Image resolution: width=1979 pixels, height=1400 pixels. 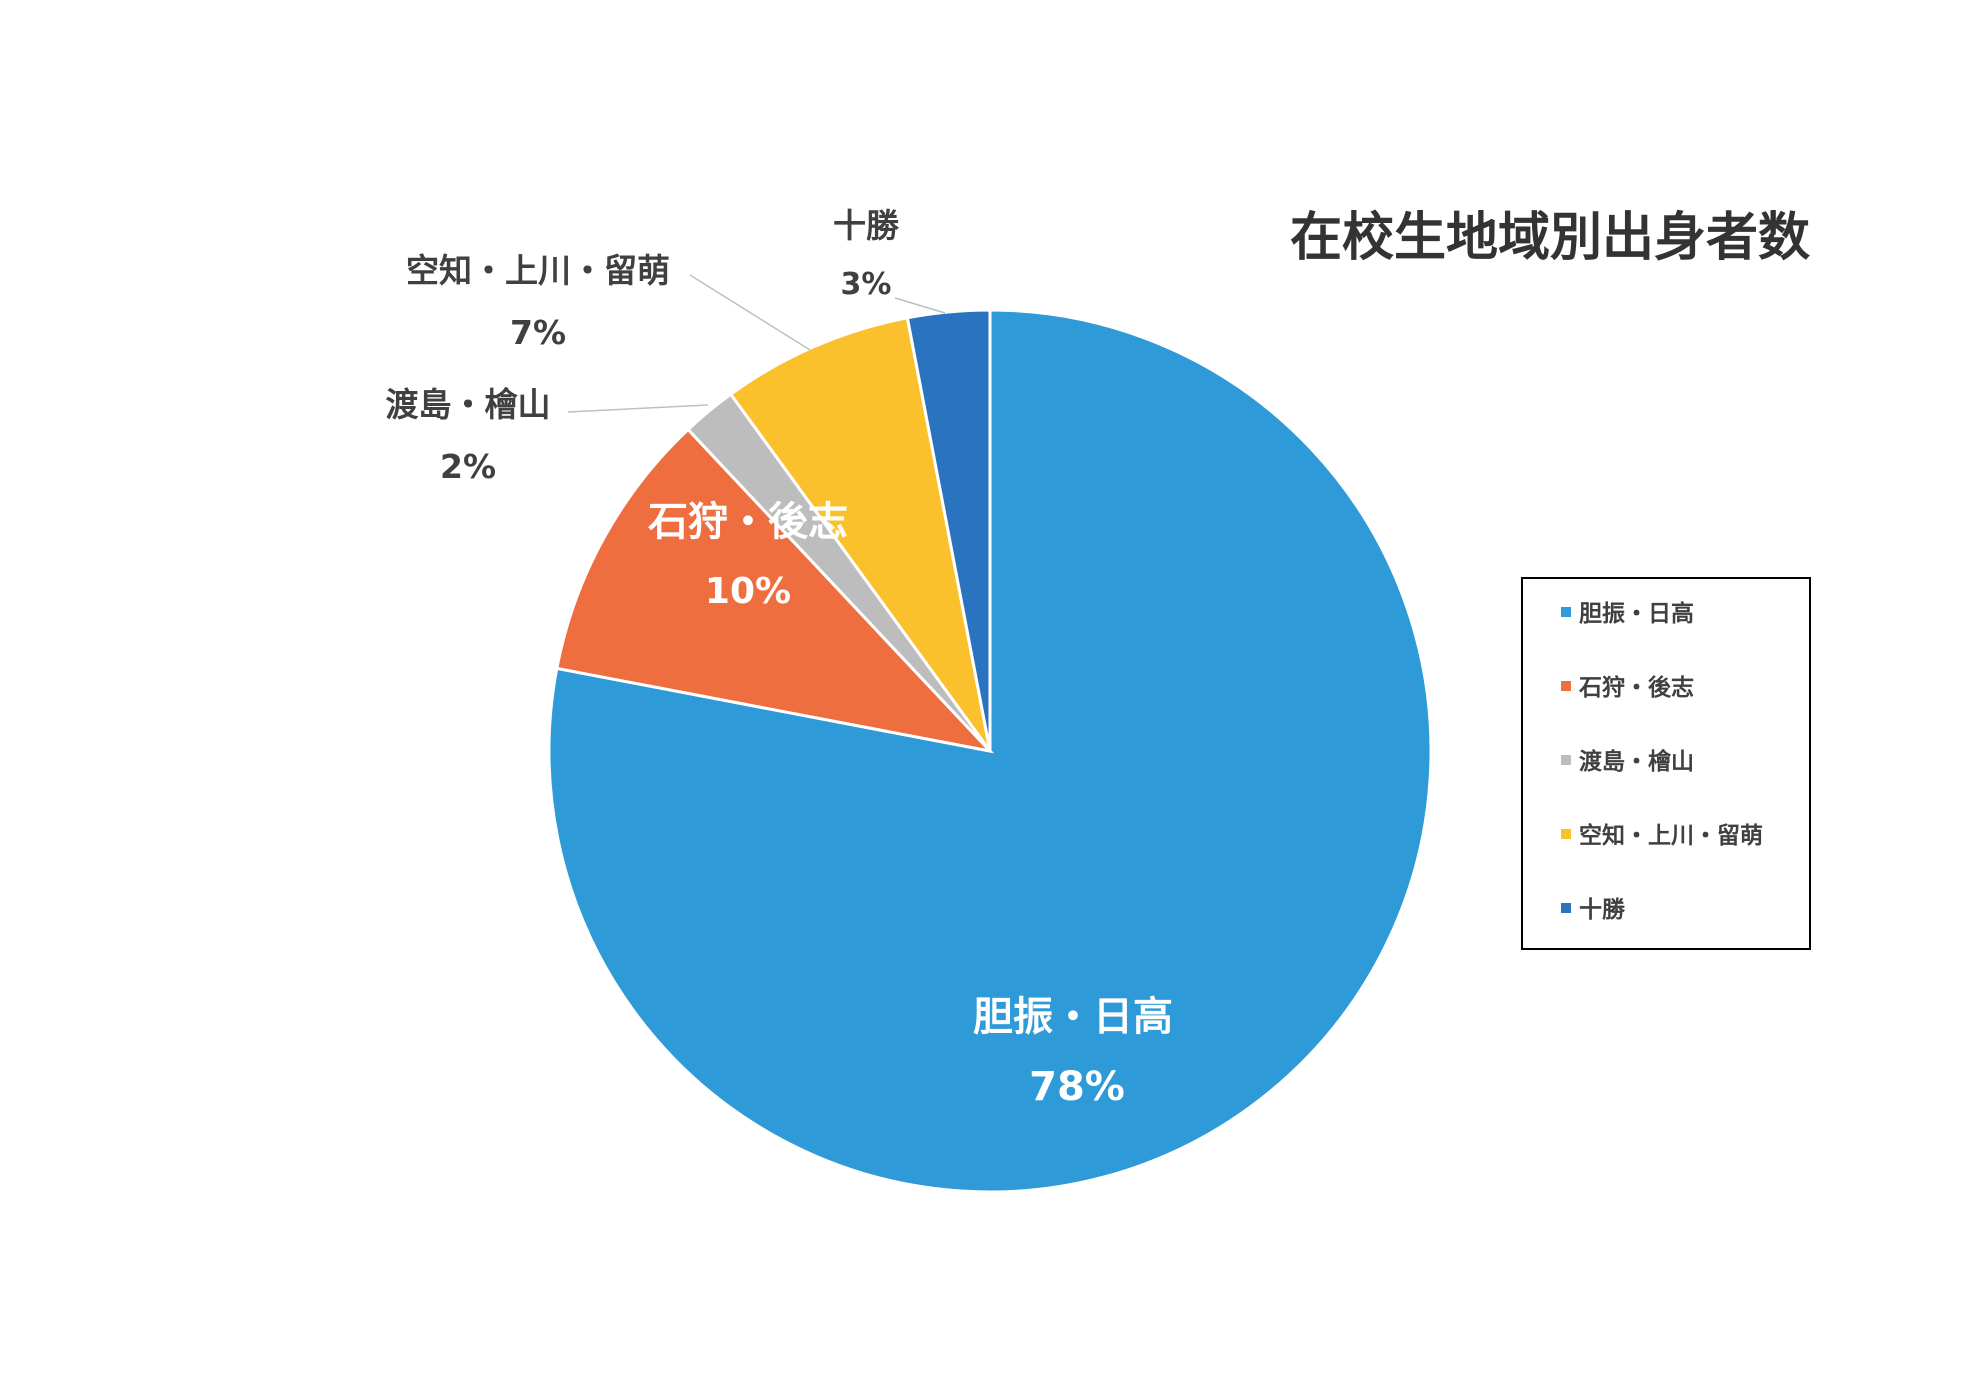 What do you see at coordinates (1636, 687) in the screenshot?
I see `legend-label: 石狩・後志` at bounding box center [1636, 687].